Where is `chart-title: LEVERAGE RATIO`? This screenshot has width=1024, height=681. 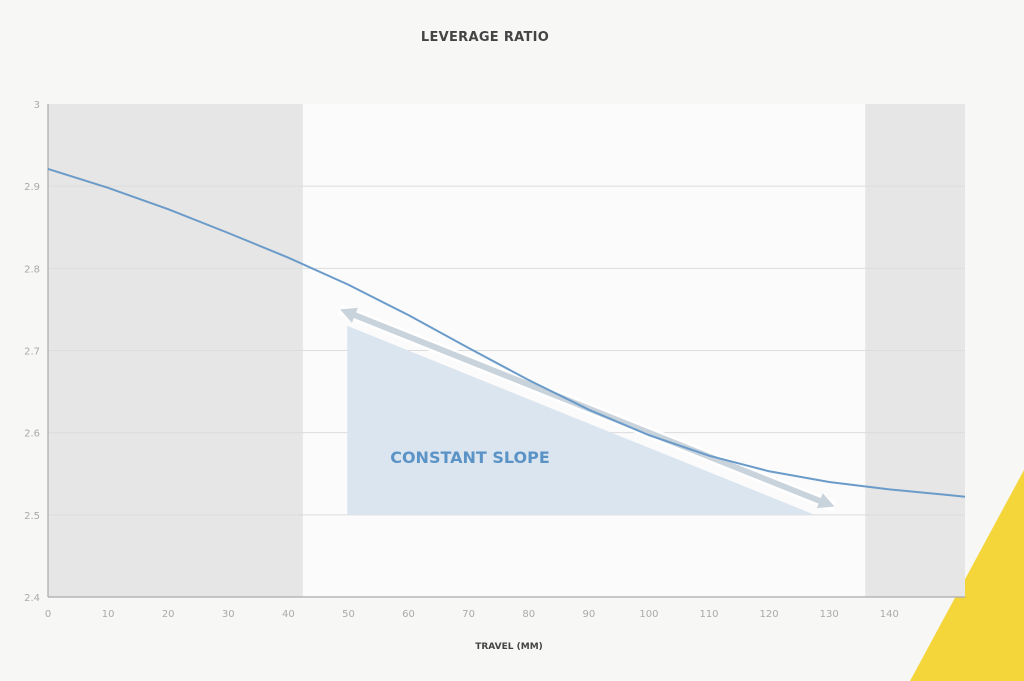
chart-title: LEVERAGE RATIO is located at coordinates (485, 37).